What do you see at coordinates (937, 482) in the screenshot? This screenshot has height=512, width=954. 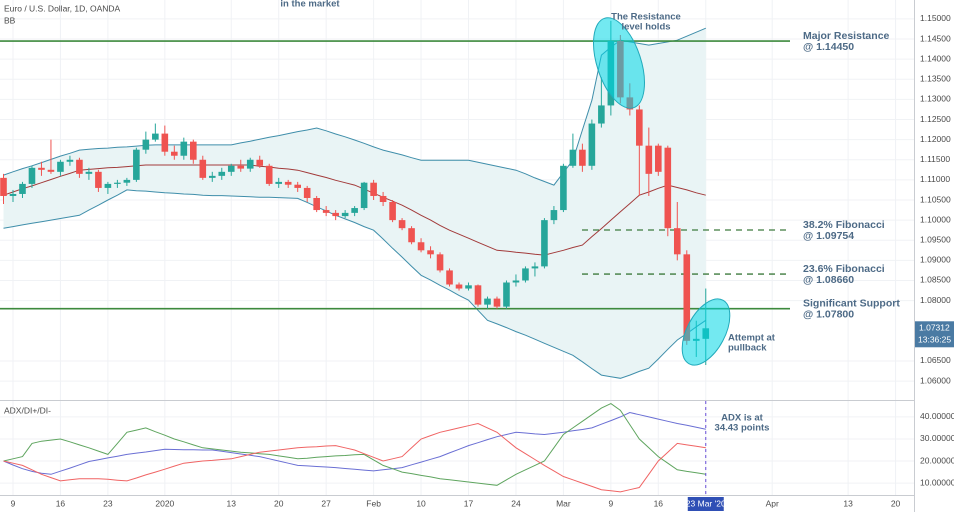 I see `y-tick-label: 10.00000` at bounding box center [937, 482].